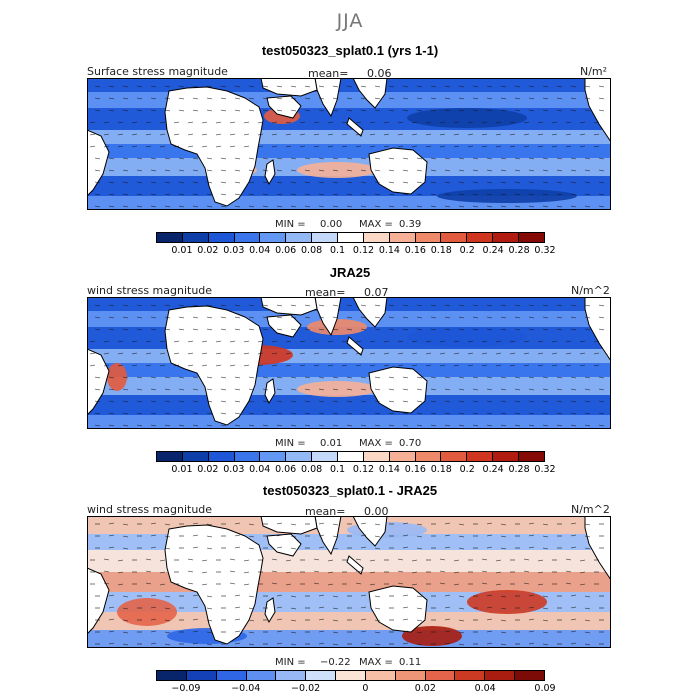 The image size is (700, 700). What do you see at coordinates (312, 250) in the screenshot?
I see `colorbar-tick-label: 0.08` at bounding box center [312, 250].